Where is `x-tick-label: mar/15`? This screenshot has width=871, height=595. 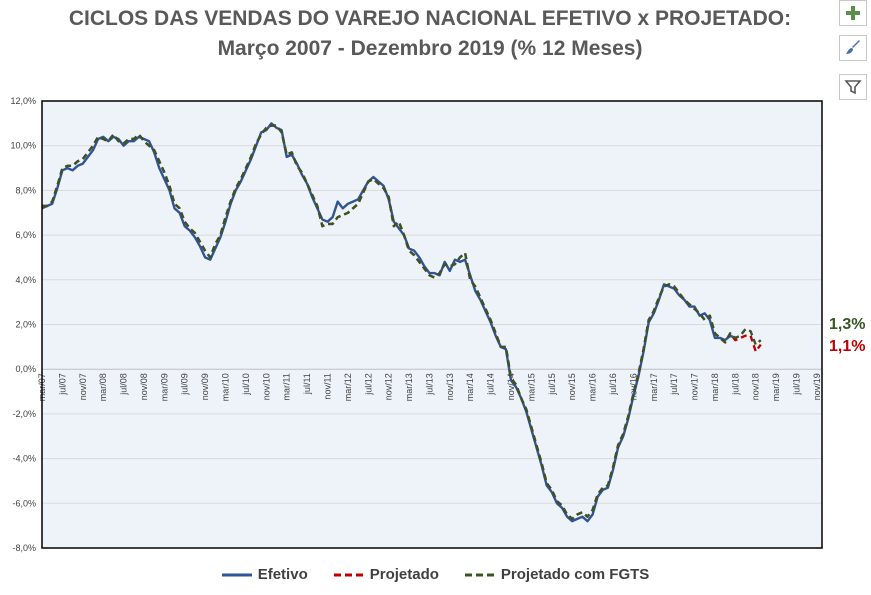 x-tick-label: mar/15 is located at coordinates (531, 387).